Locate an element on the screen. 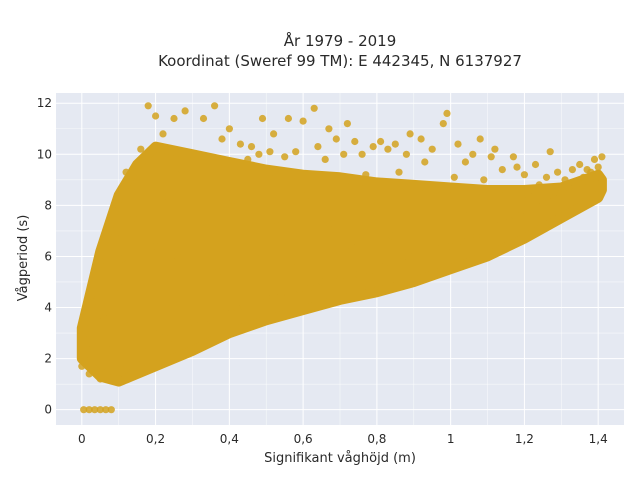 This screenshot has height=480, width=640. x-tick-label: 1,4 is located at coordinates (598, 439).